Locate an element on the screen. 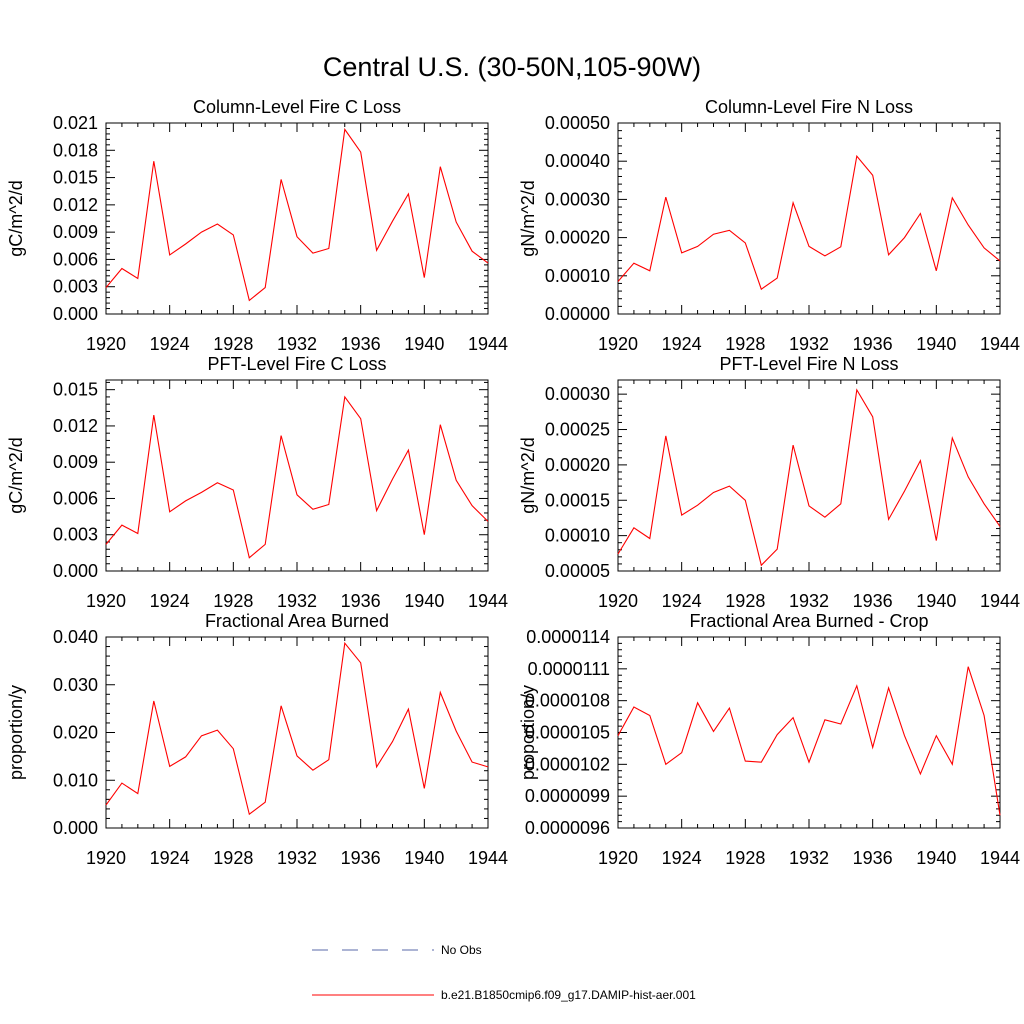 Image resolution: width=1024 pixels, height=1024 pixels. panel-title: Fractional Area Burned - Crop is located at coordinates (808, 621).